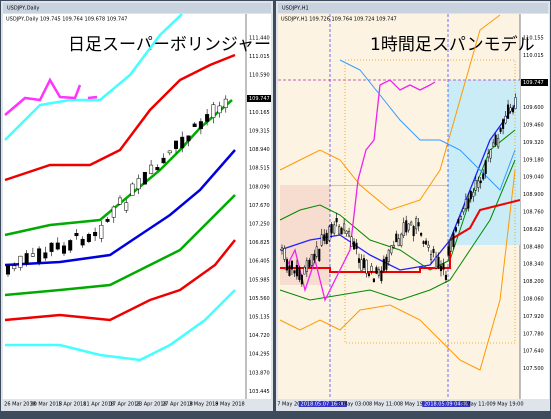  Describe the element at coordinates (259, 150) in the screenshot. I see `price-label: 108.940` at that location.